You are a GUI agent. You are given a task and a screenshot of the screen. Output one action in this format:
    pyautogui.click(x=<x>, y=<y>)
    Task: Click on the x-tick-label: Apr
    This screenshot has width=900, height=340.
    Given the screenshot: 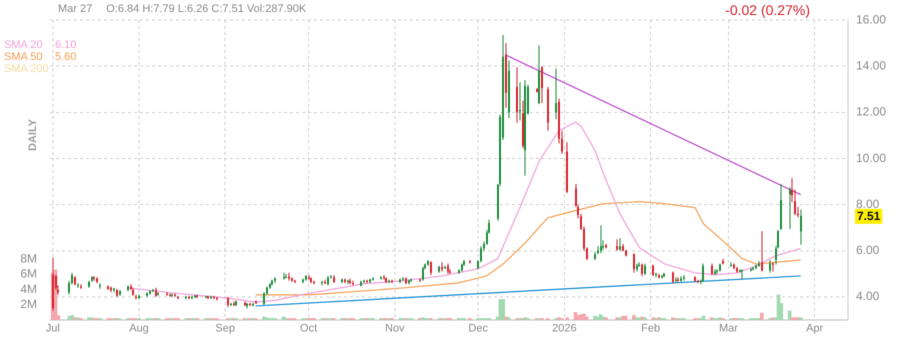 What is the action you would take?
    pyautogui.click(x=815, y=328)
    